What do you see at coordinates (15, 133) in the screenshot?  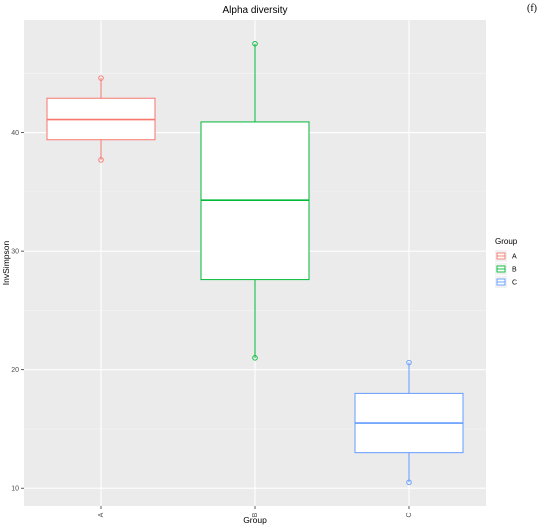 I see `y-tick-label: 40` at bounding box center [15, 133].